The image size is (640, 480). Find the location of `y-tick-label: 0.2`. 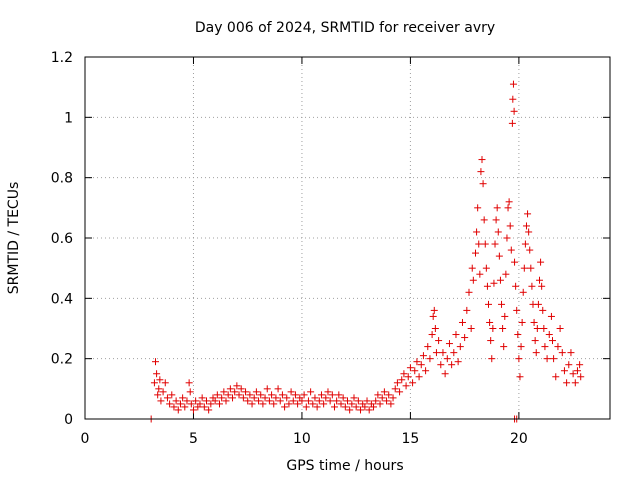

y-tick-label: 0.2 is located at coordinates (62, 360).